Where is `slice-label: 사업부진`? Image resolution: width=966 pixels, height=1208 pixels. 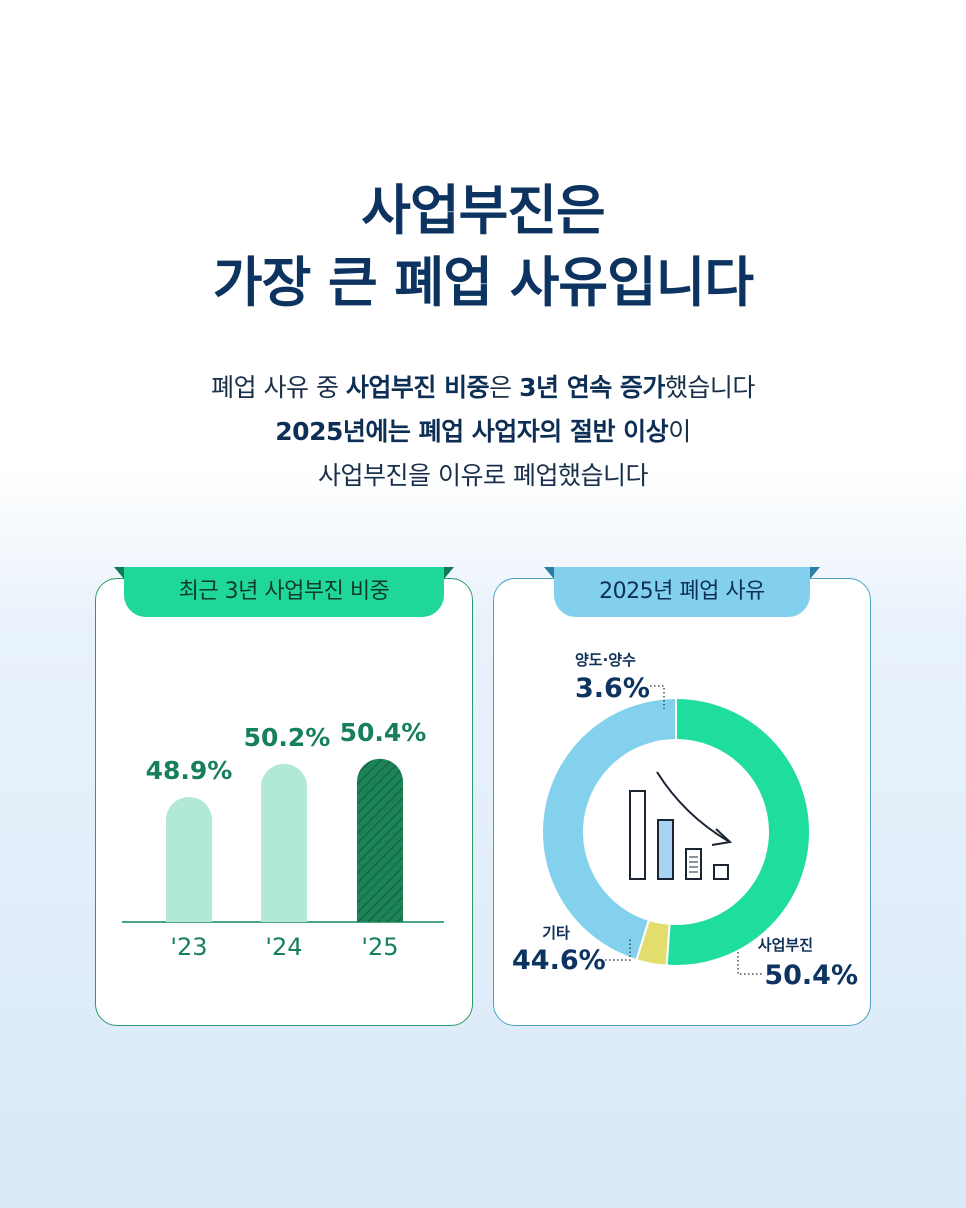 slice-label: 사업부진 is located at coordinates (785, 945).